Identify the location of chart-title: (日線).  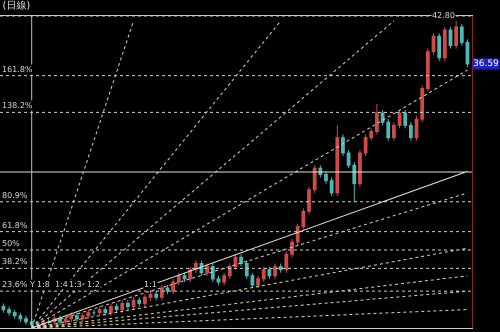
(16, 6).